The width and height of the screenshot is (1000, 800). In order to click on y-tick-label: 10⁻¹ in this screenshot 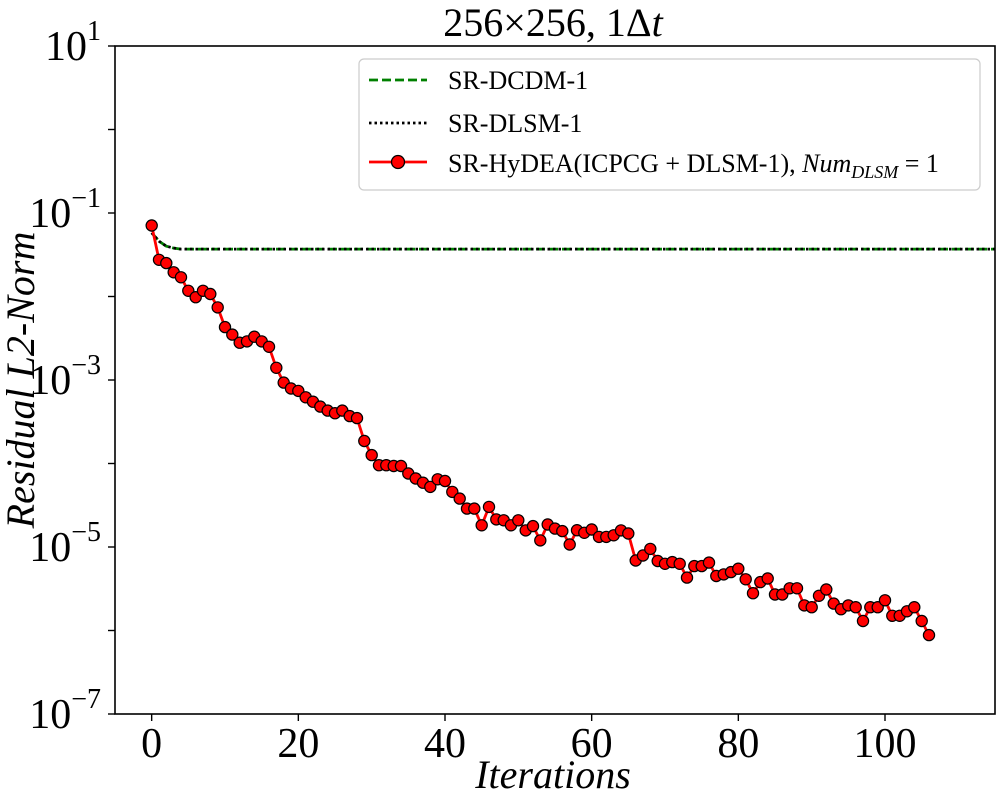, I will do `click(65, 210)`.